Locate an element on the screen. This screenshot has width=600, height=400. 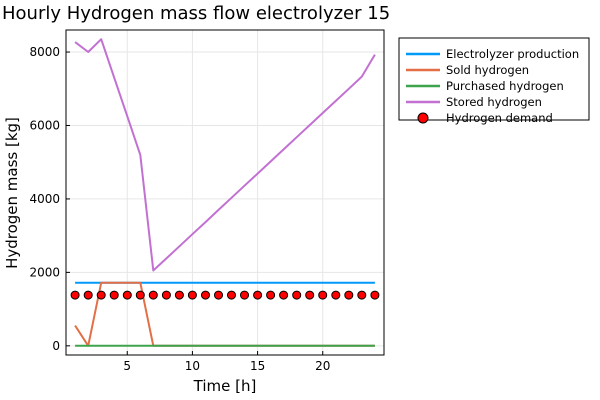
x-tick-label: 20 is located at coordinates (322, 366).